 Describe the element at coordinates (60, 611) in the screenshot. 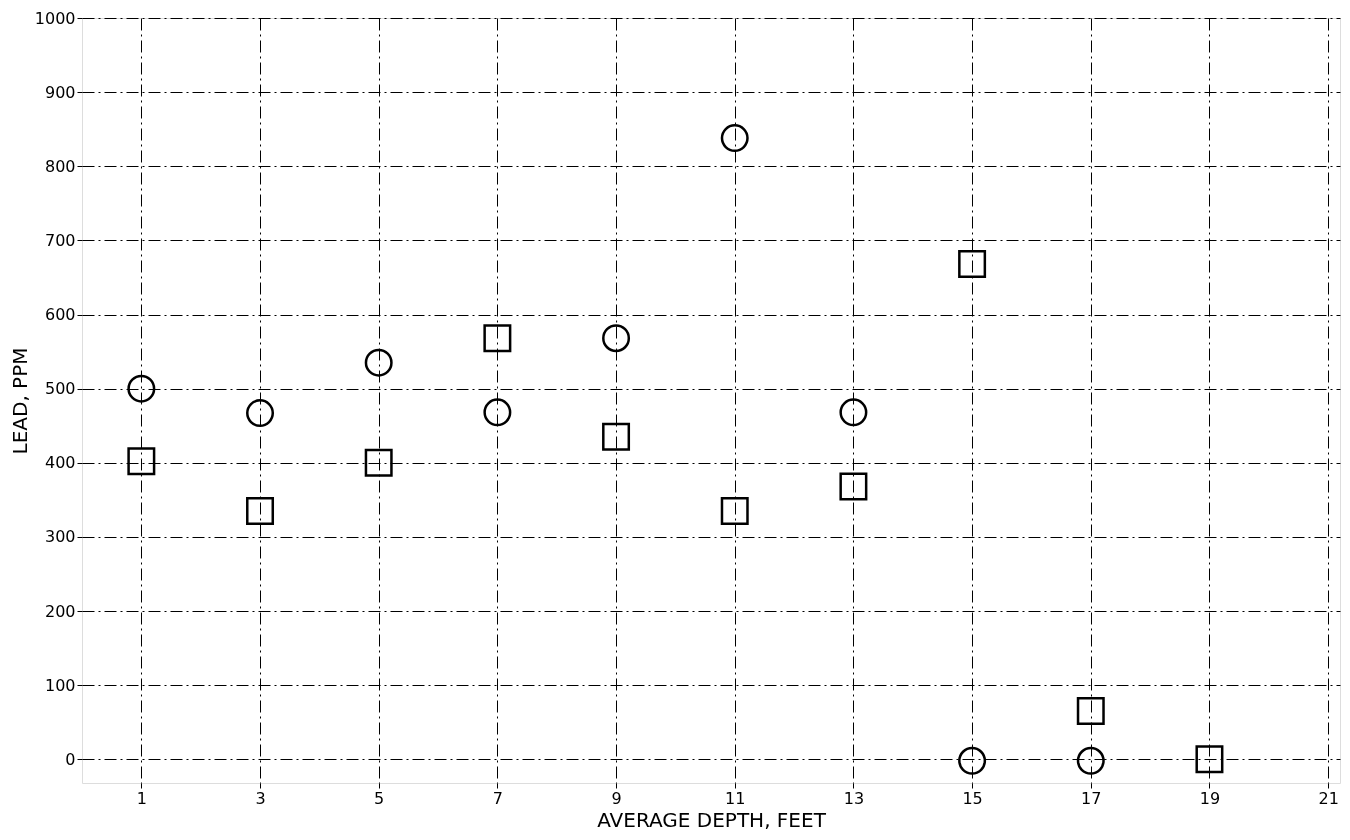

I see `y-tick-label: 200` at that location.